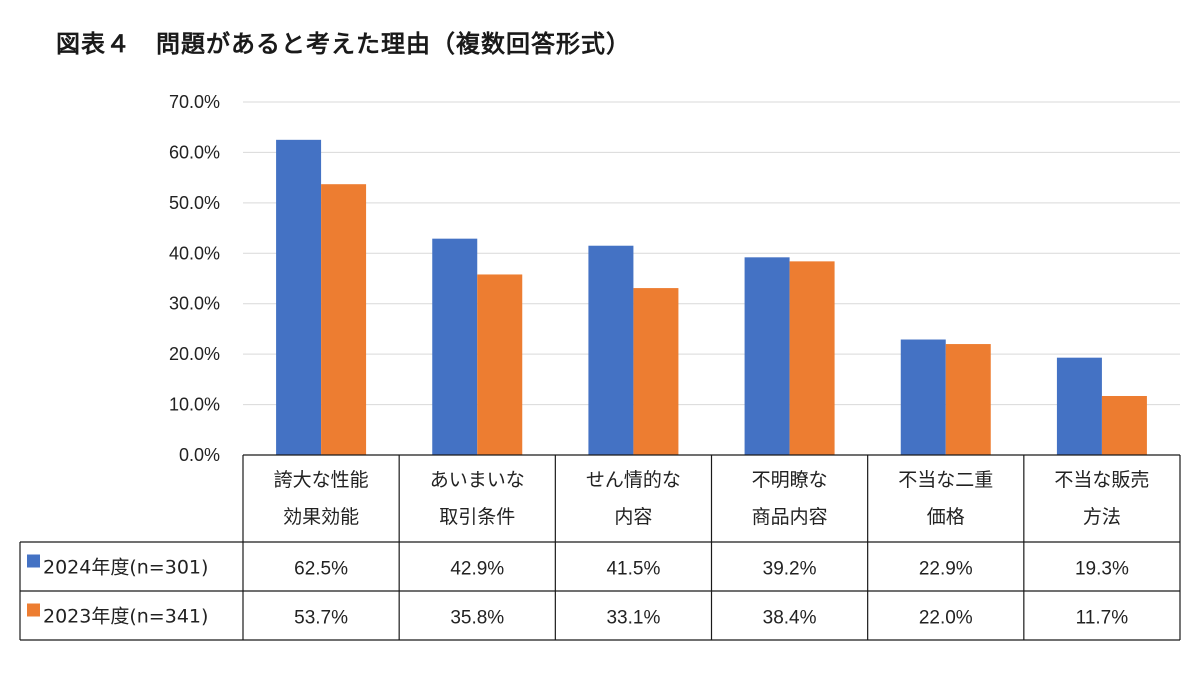 The image size is (1200, 684). I want to click on data-label: 42.9%, so click(477, 569).